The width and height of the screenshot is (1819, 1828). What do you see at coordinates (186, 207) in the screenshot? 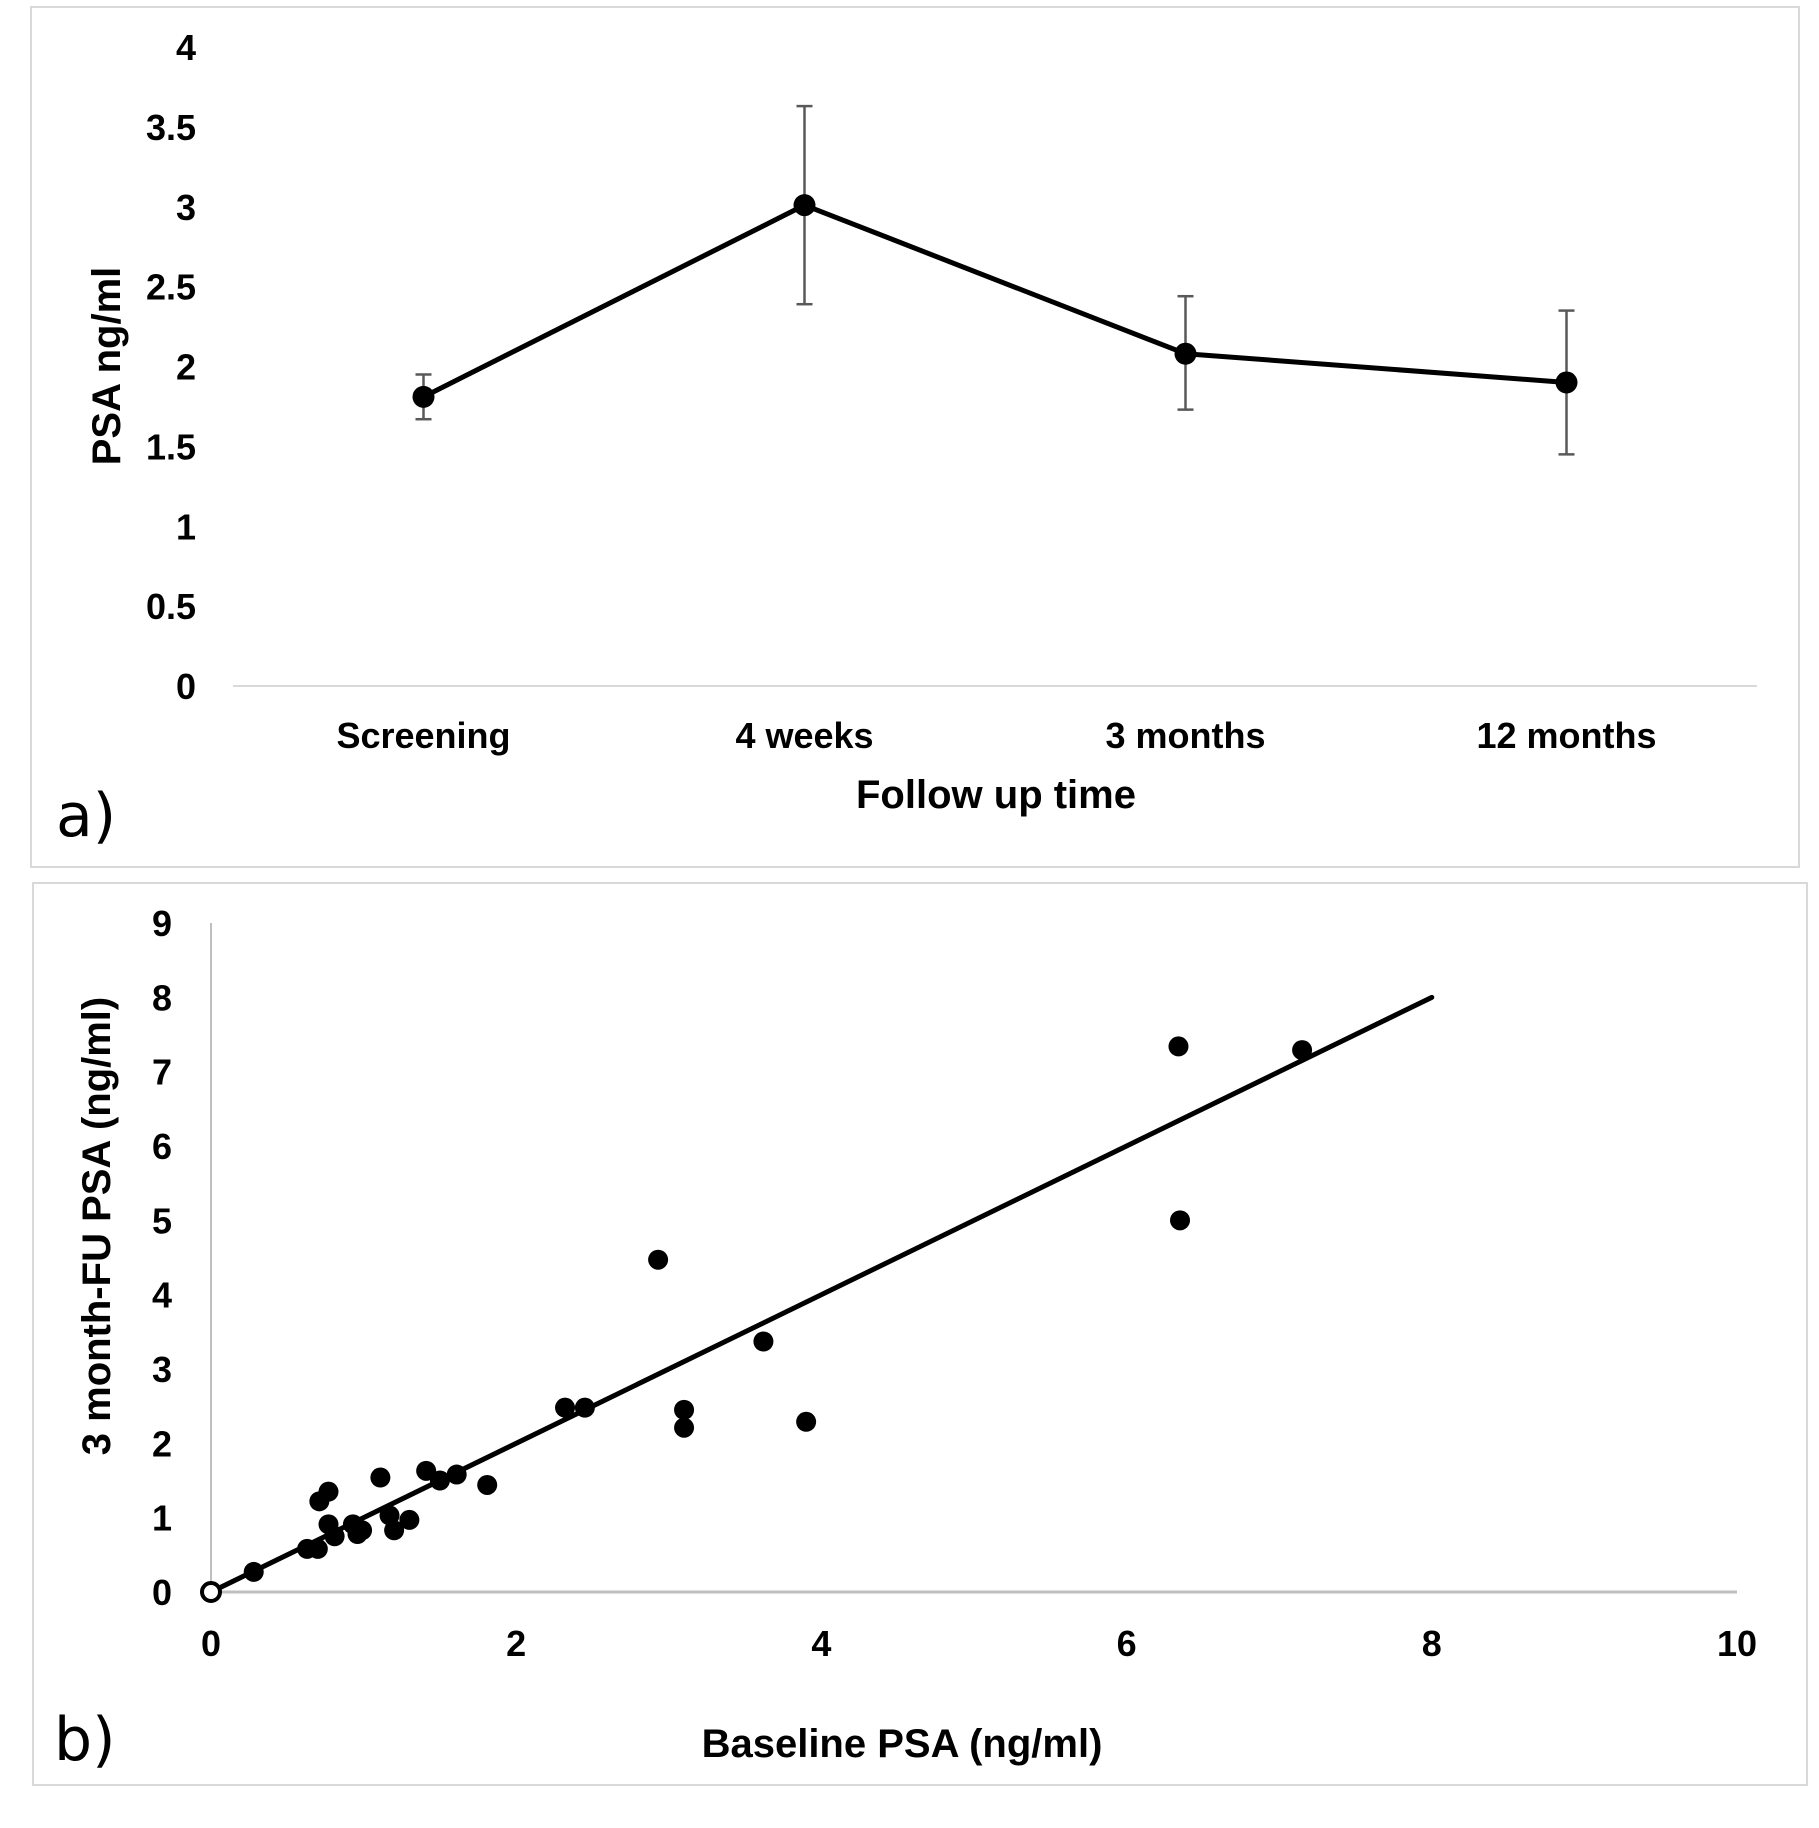
I see `chart-a-y-tick-label: 3` at bounding box center [186, 207].